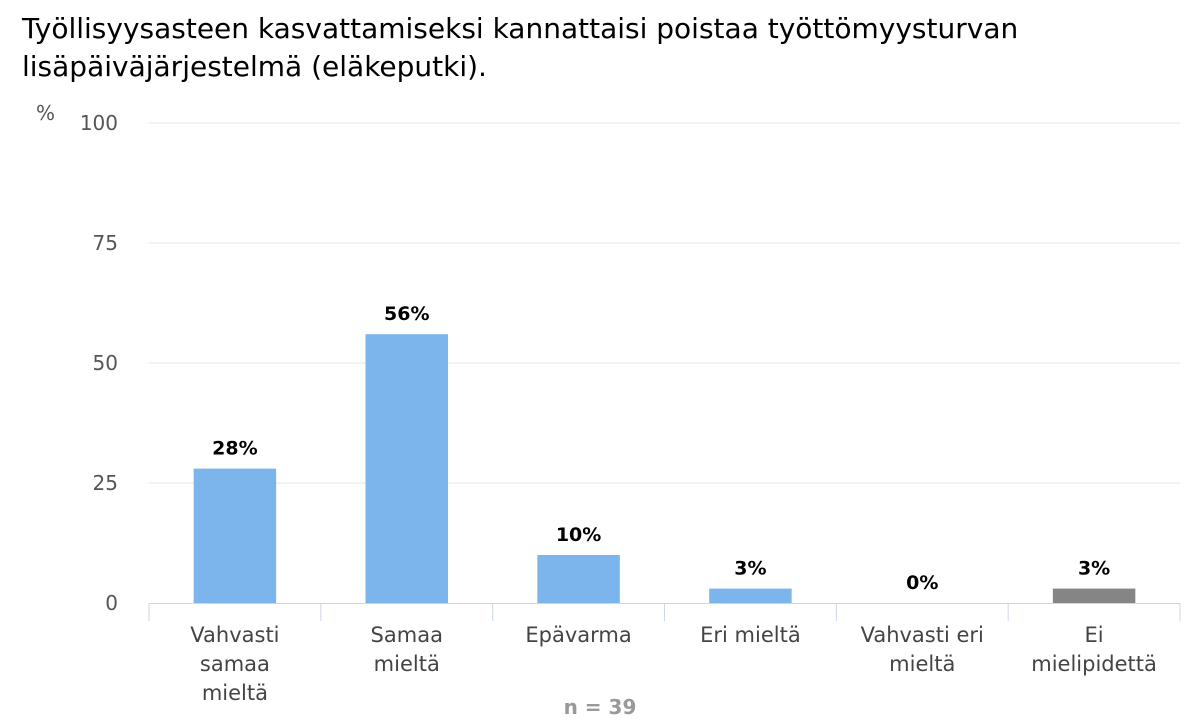  What do you see at coordinates (111, 603) in the screenshot?
I see `y-tick-label: 0` at bounding box center [111, 603].